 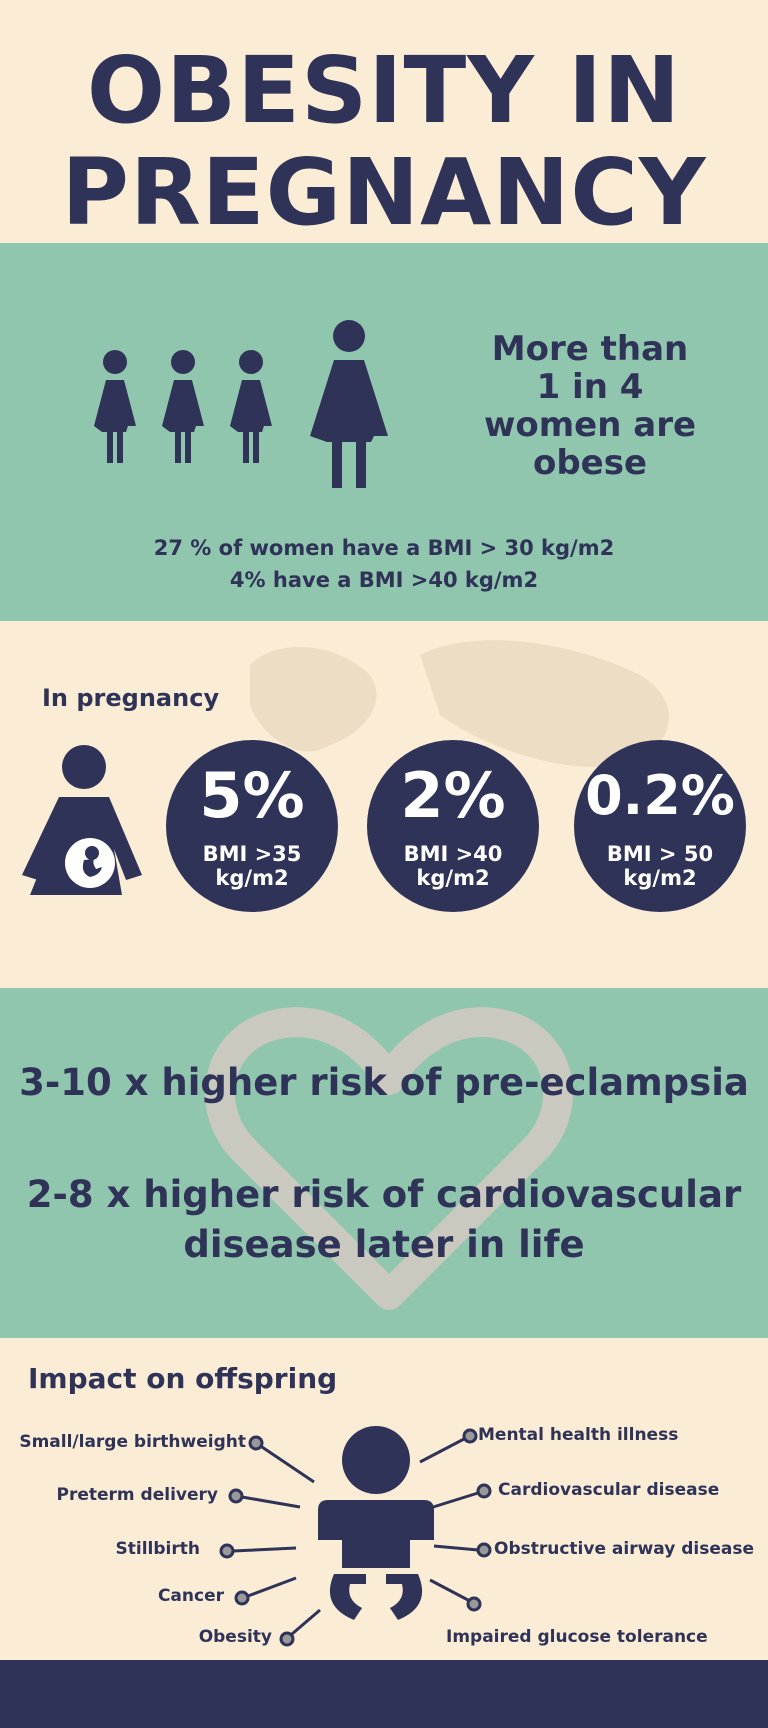 I want to click on bmi-stat-line: 4% have a BMI >40 kg/m2, so click(x=384, y=580).